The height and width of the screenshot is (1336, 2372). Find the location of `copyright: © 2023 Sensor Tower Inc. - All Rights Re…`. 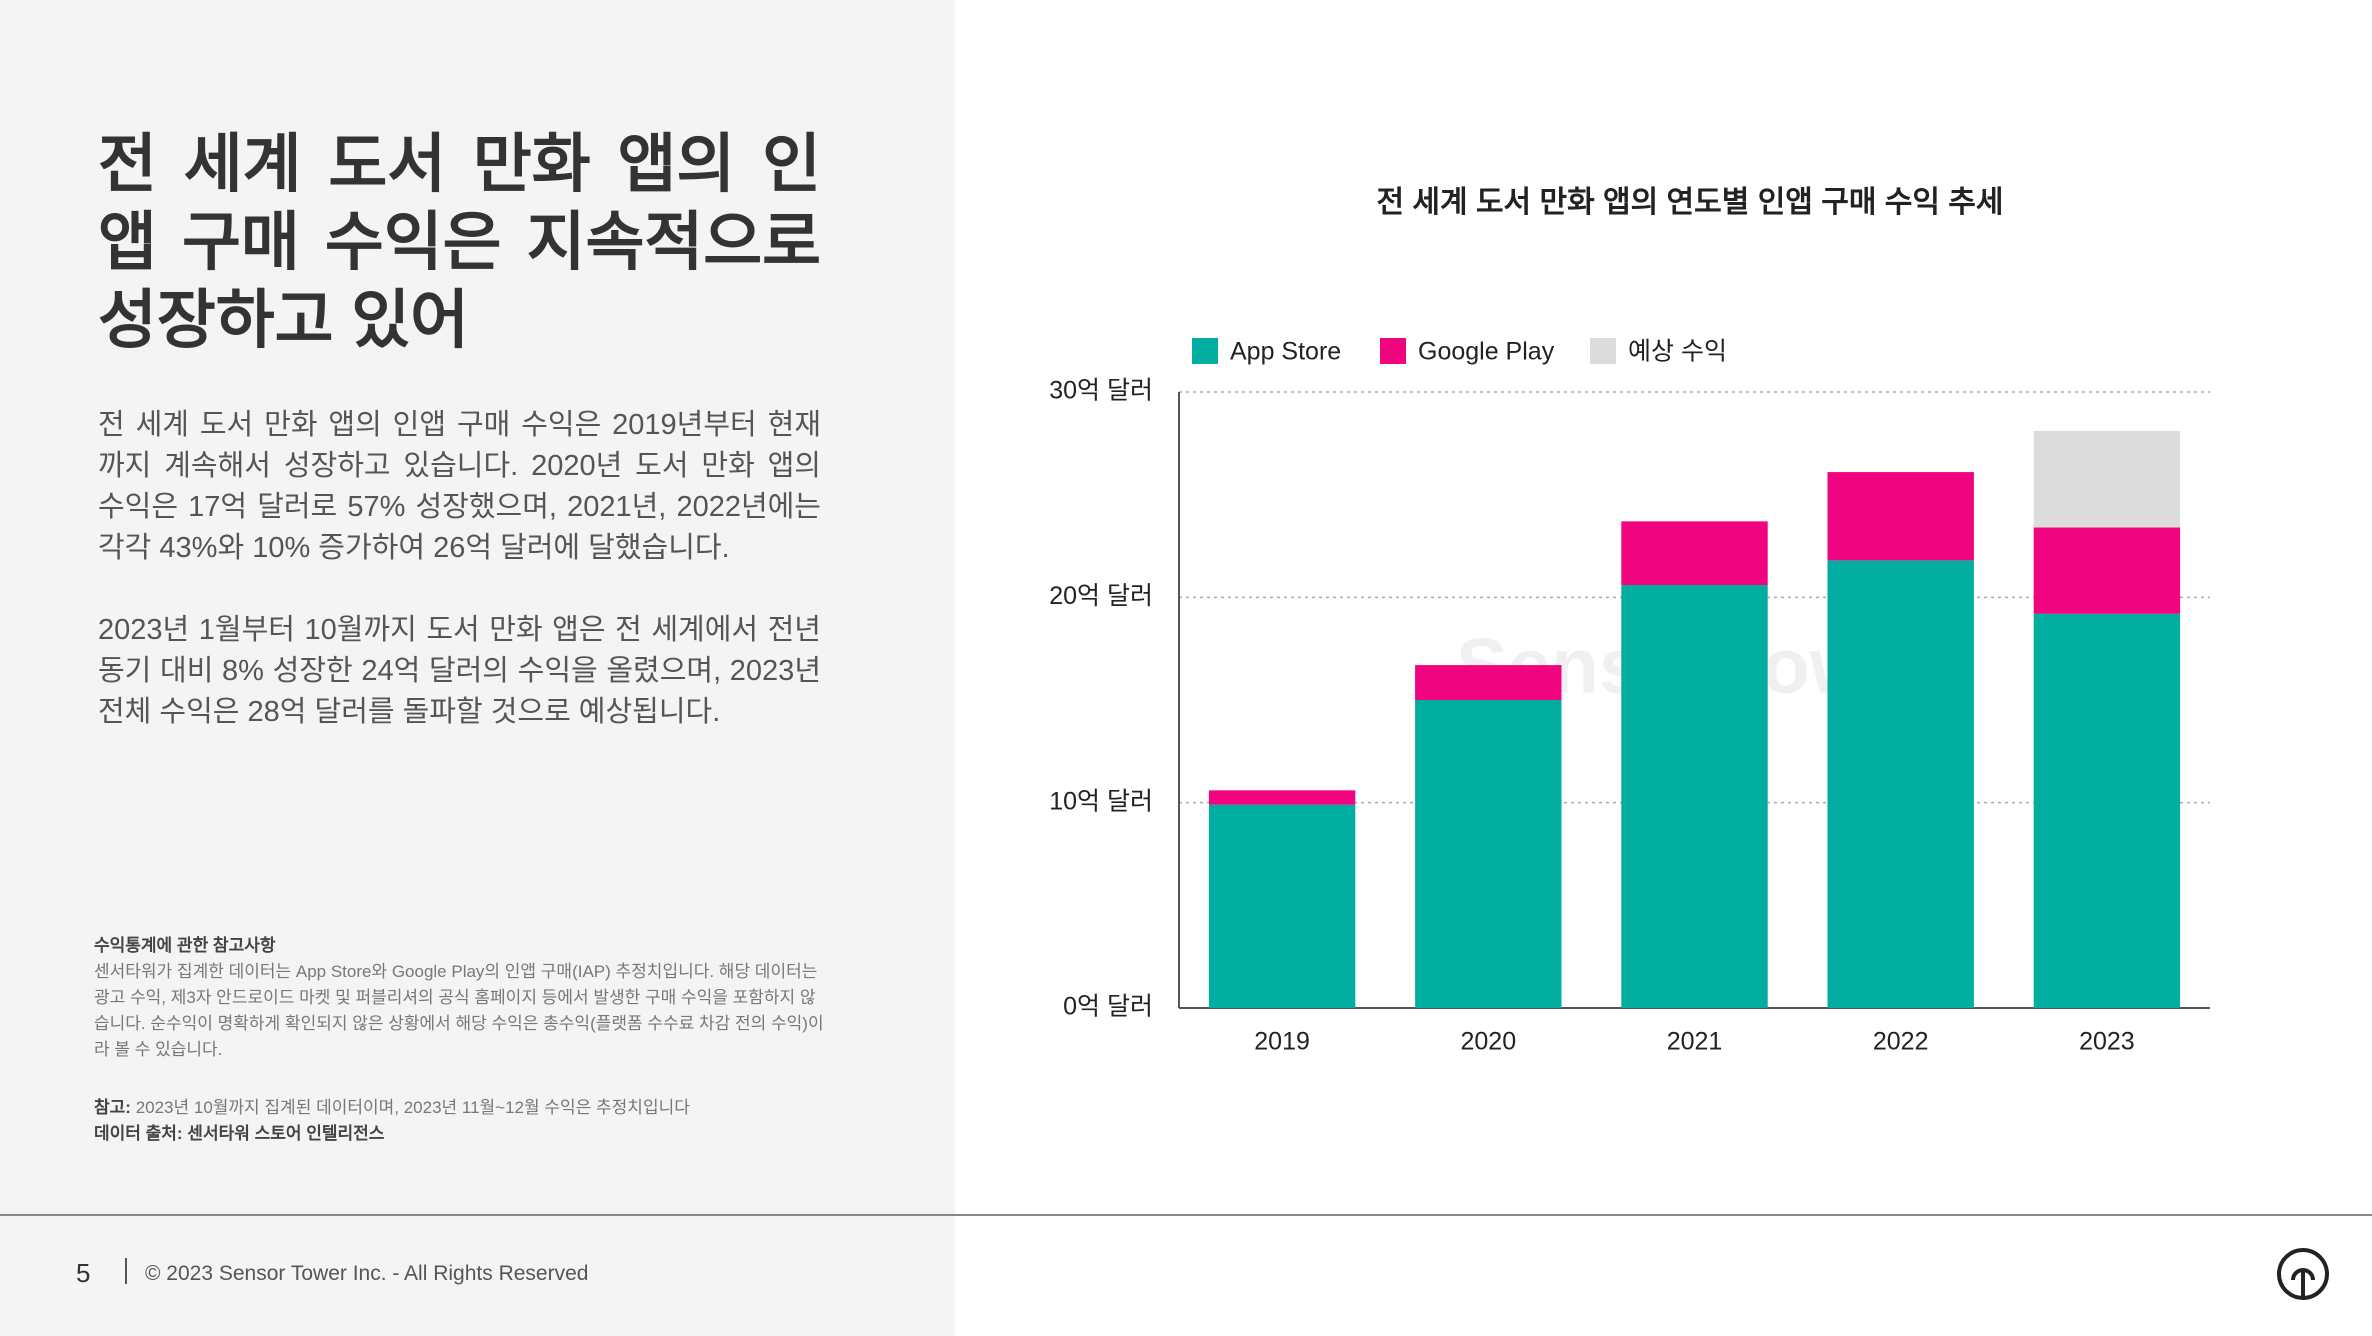

copyright: © 2023 Sensor Tower Inc. - All Rights Re… is located at coordinates (367, 1273).